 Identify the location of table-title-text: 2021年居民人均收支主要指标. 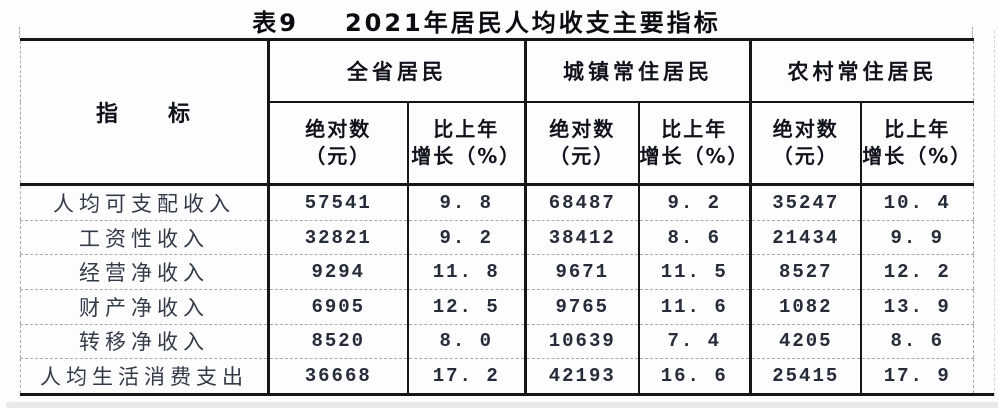
(532, 23).